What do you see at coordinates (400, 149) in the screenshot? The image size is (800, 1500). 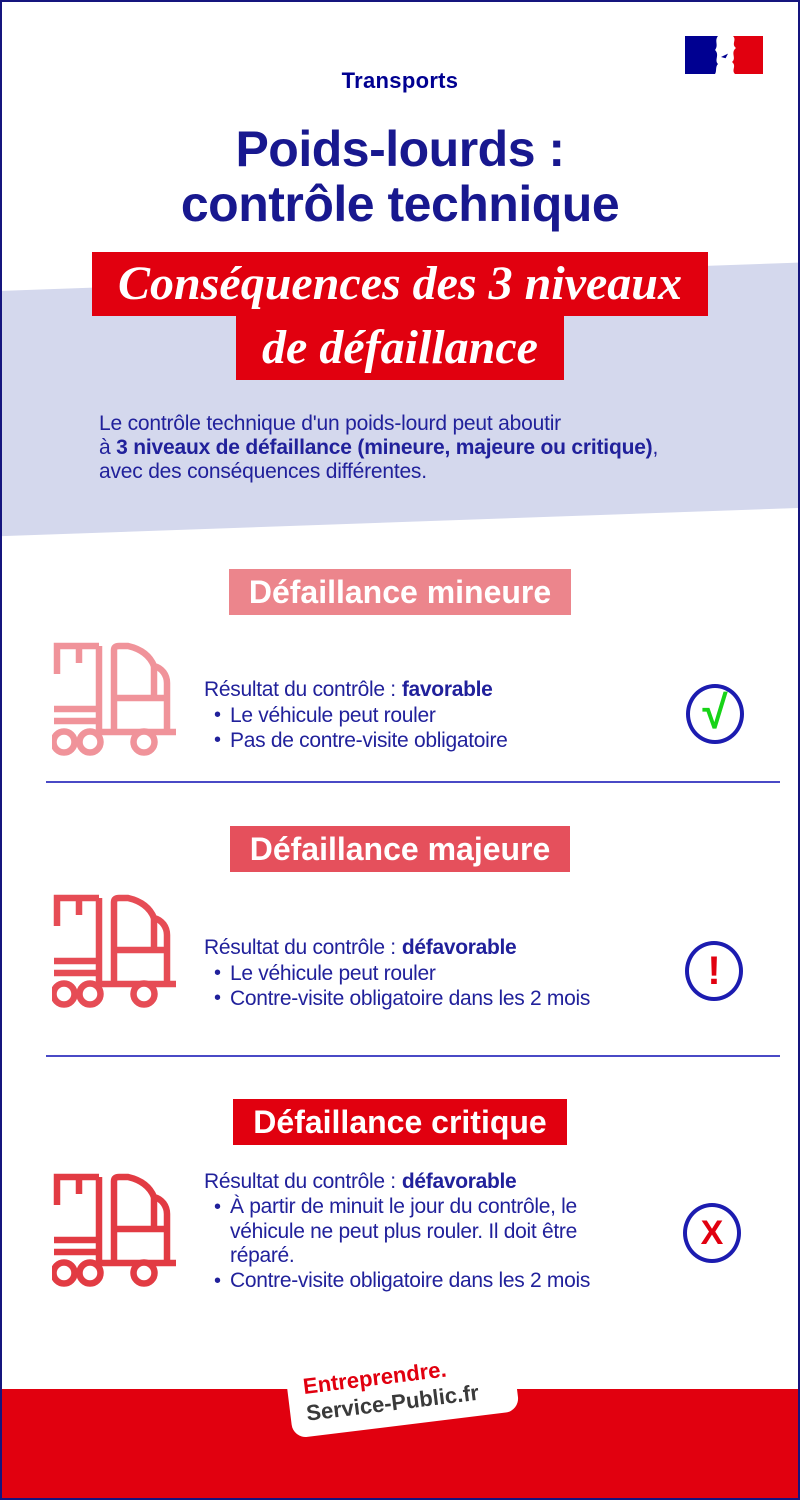 I see `page-title-line-1: Poids-lourds :` at bounding box center [400, 149].